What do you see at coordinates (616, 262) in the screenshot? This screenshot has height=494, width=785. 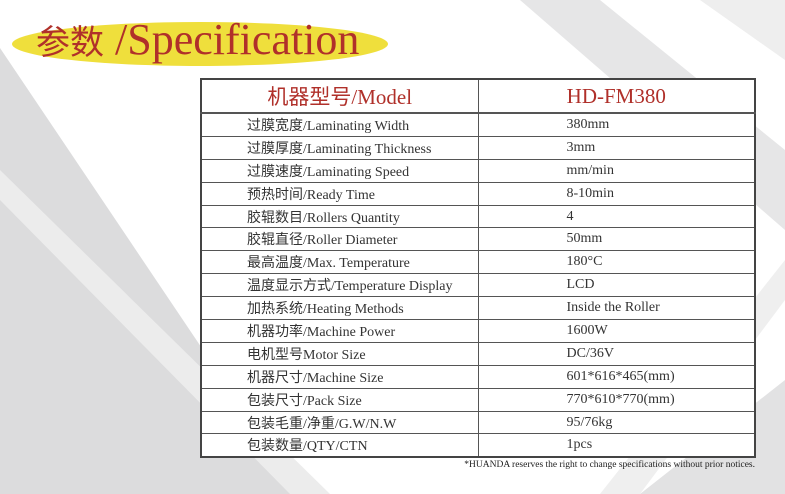 I see `spec-value: 180°C` at bounding box center [616, 262].